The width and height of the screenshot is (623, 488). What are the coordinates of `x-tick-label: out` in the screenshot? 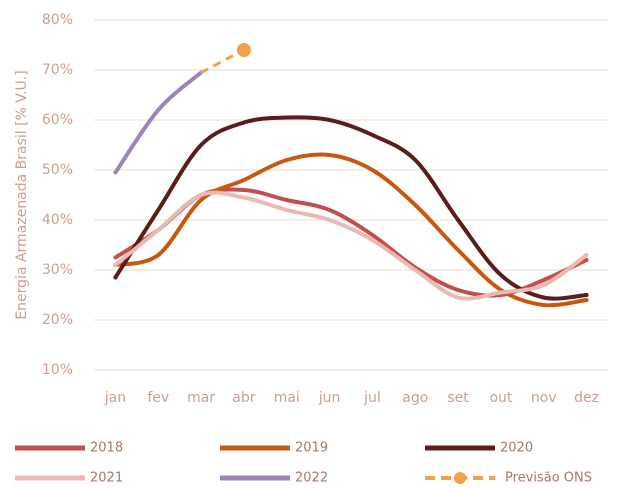 It's located at (500, 398).